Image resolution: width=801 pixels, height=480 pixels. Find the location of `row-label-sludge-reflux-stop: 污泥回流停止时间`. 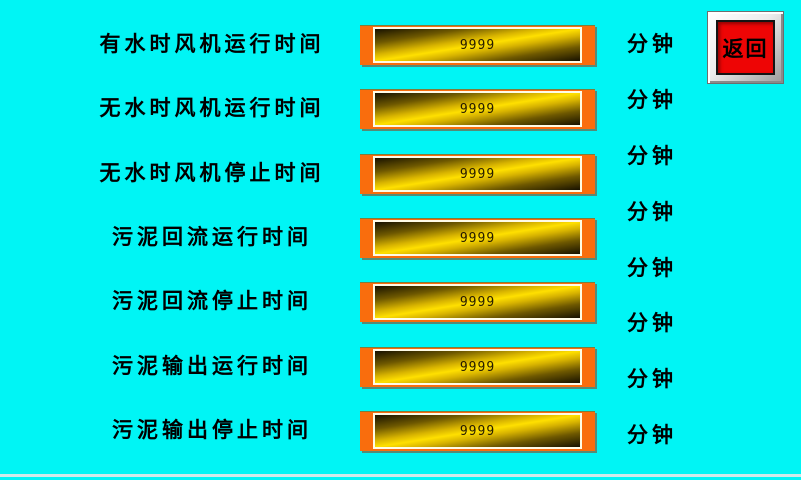

row-label-sludge-reflux-stop: 污泥回流停止时间 is located at coordinates (212, 301).